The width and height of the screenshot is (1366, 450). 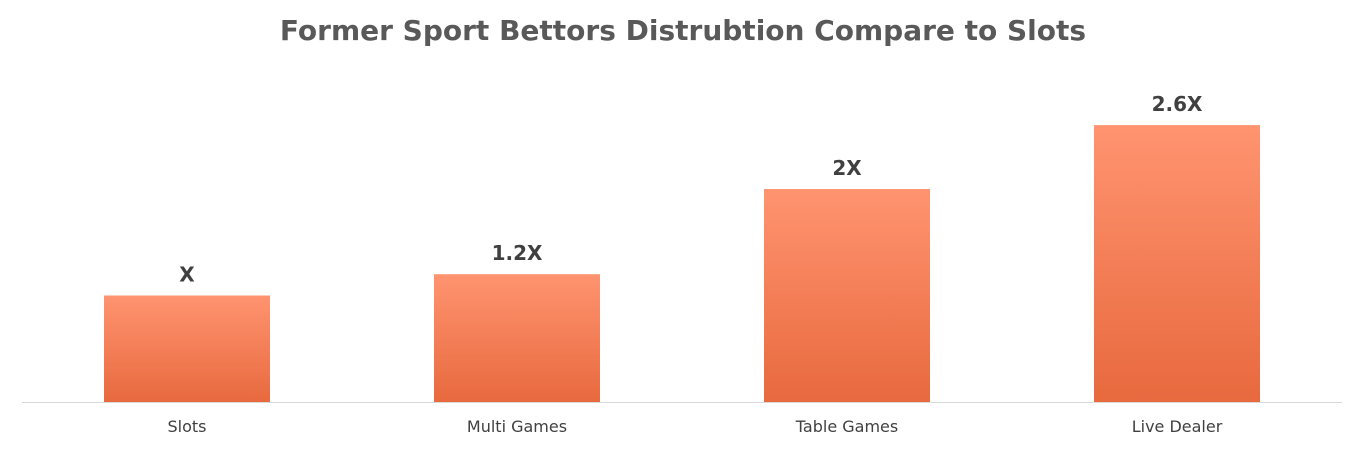 I want to click on data-label-table-games: 2X, so click(x=847, y=168).